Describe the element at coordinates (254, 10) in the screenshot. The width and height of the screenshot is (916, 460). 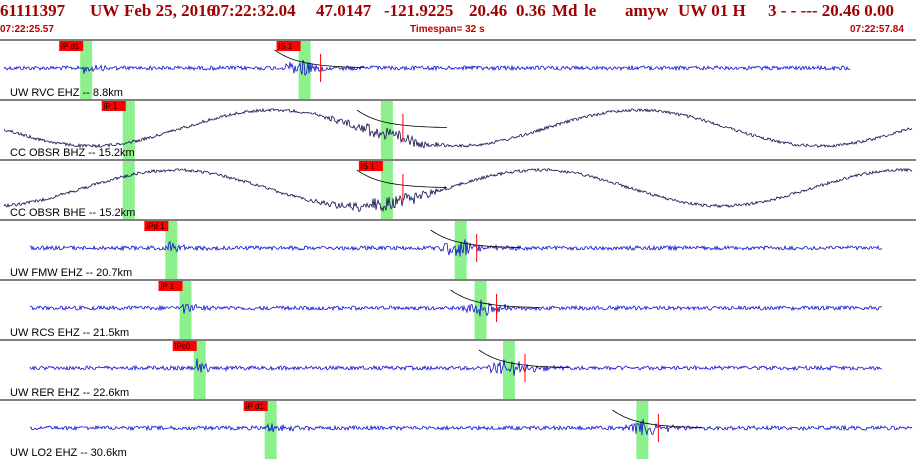
I see `origin-time: 07:22:32.04` at that location.